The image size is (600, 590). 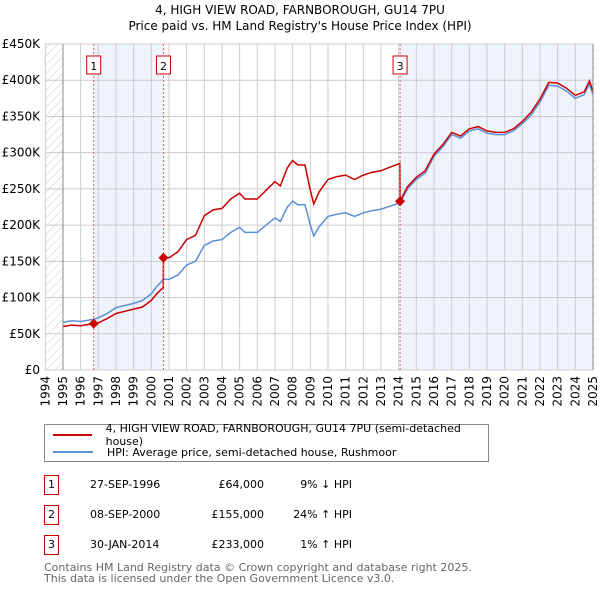 I want to click on sale-number-badge: 1, so click(x=51, y=485).